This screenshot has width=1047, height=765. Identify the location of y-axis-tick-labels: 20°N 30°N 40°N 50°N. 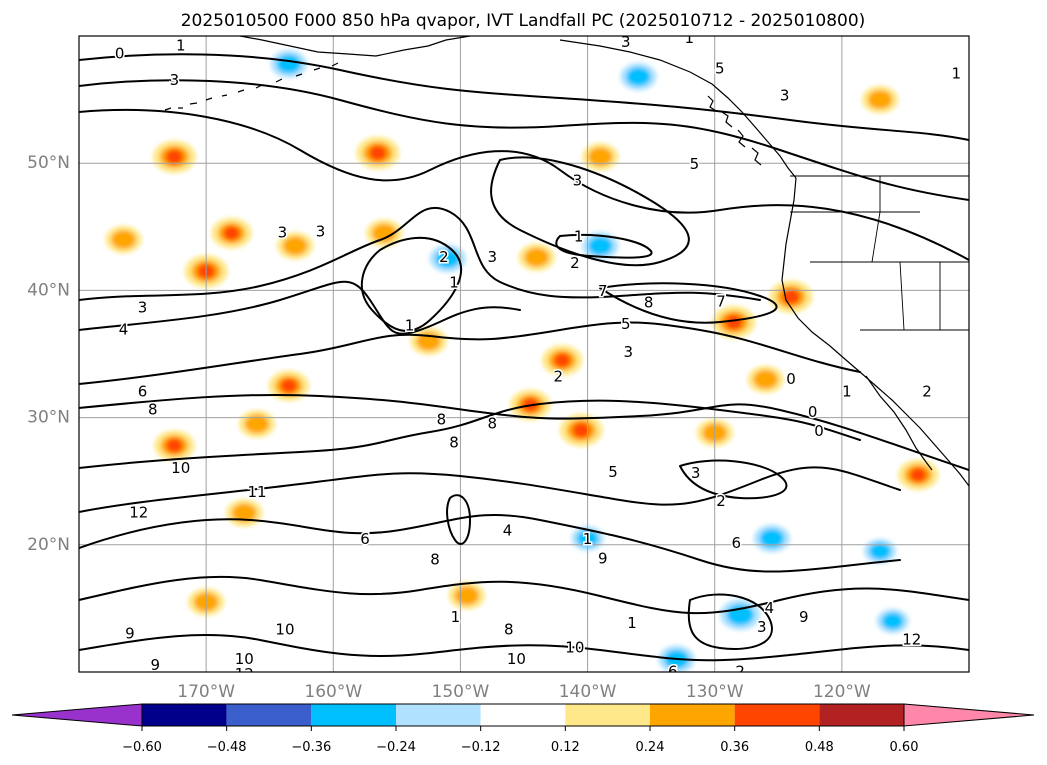
(48, 354).